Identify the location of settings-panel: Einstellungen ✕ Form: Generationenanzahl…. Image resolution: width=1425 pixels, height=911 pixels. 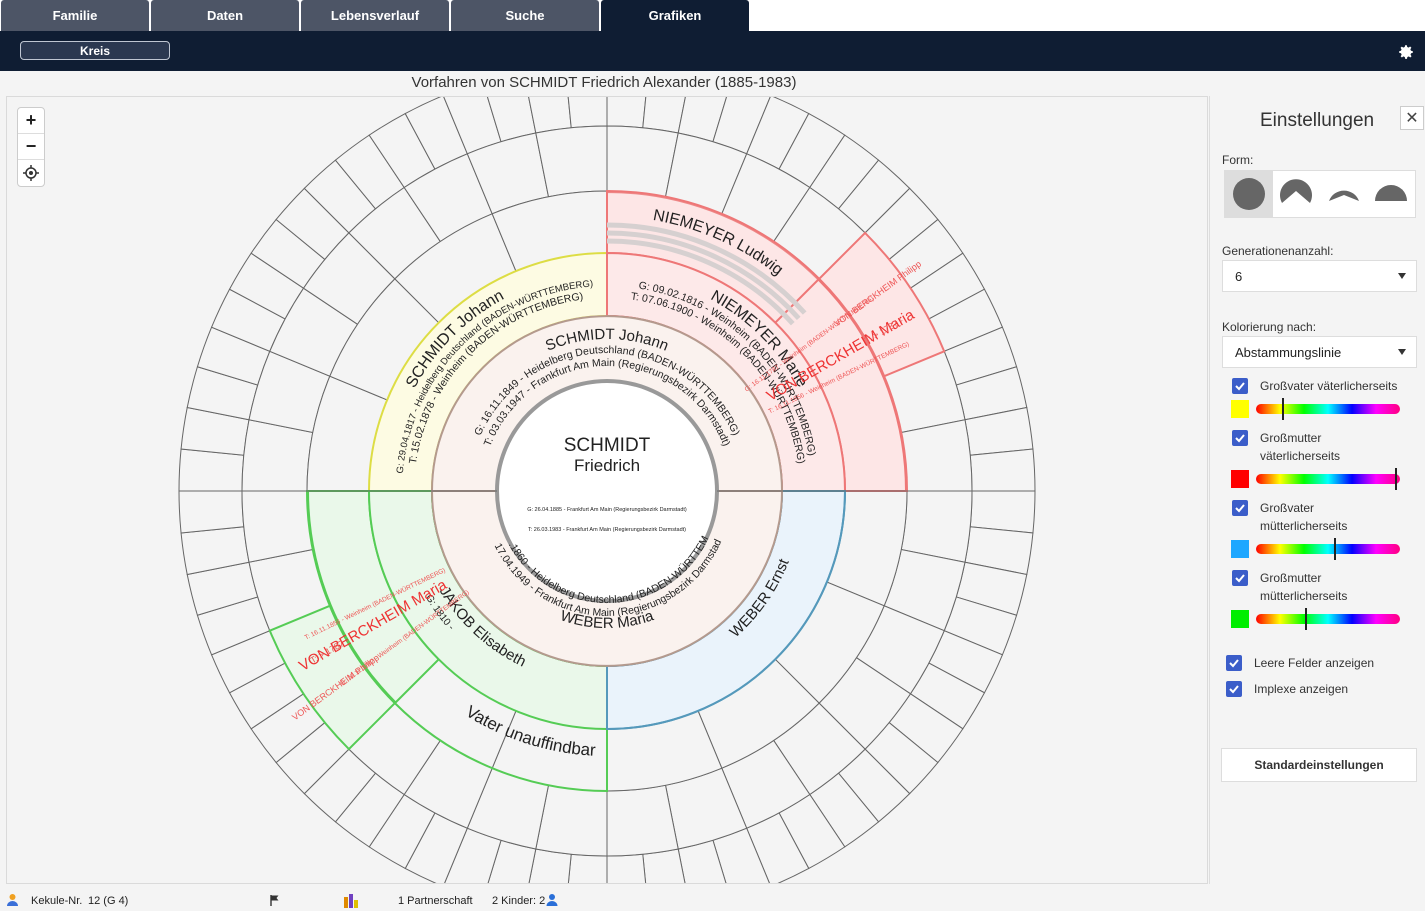
(1317, 490).